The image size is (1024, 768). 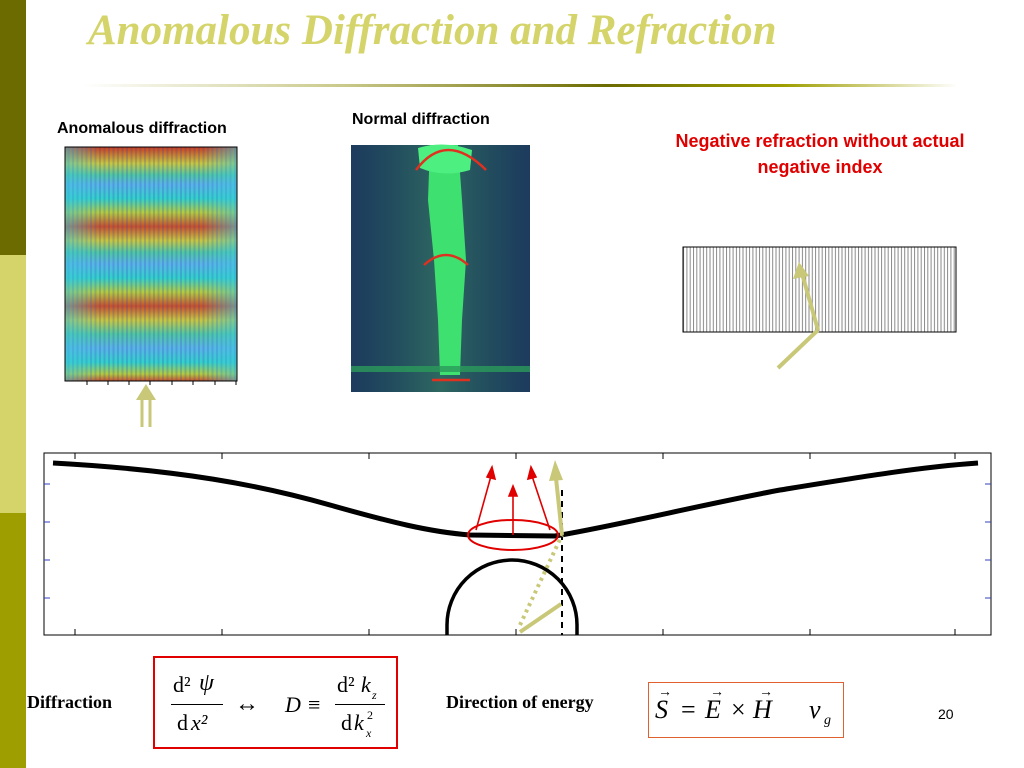 I want to click on kz-symbol: k, so click(x=366, y=684).